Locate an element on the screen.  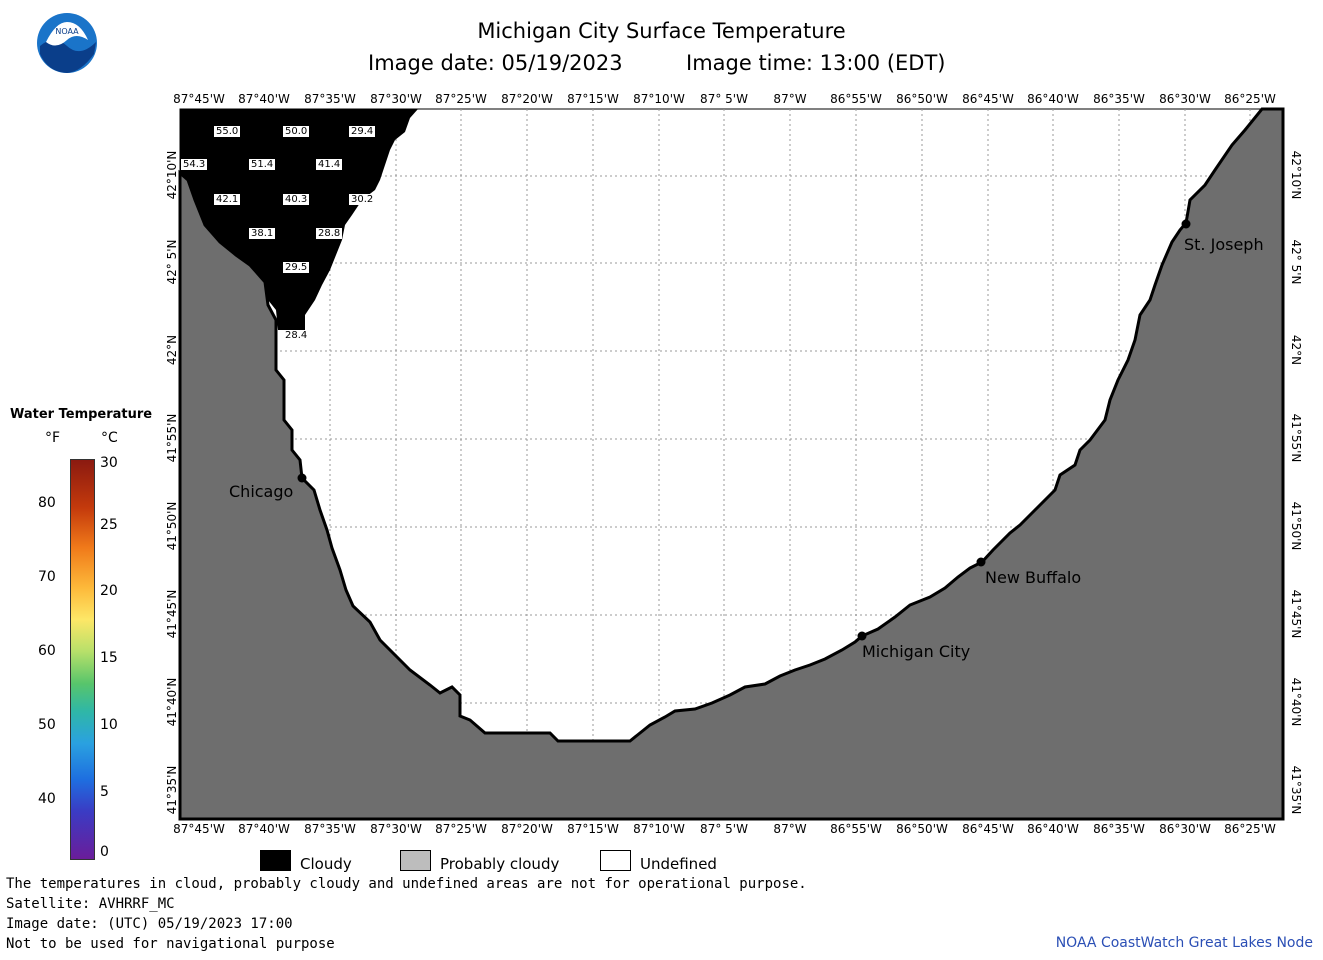
image-time: Image time: 13:00 (EDT) is located at coordinates (816, 63).